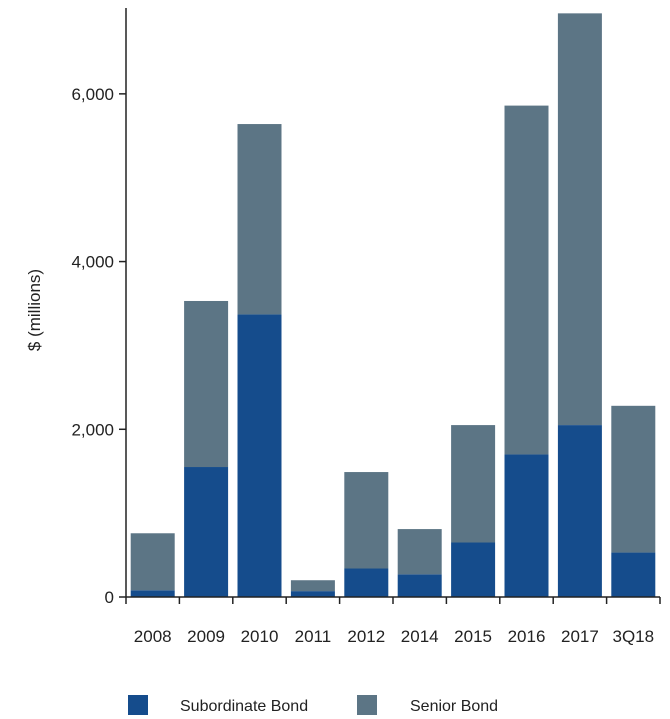 This screenshot has height=719, width=670. Describe the element at coordinates (473, 484) in the screenshot. I see `bar-senior-2015` at that location.